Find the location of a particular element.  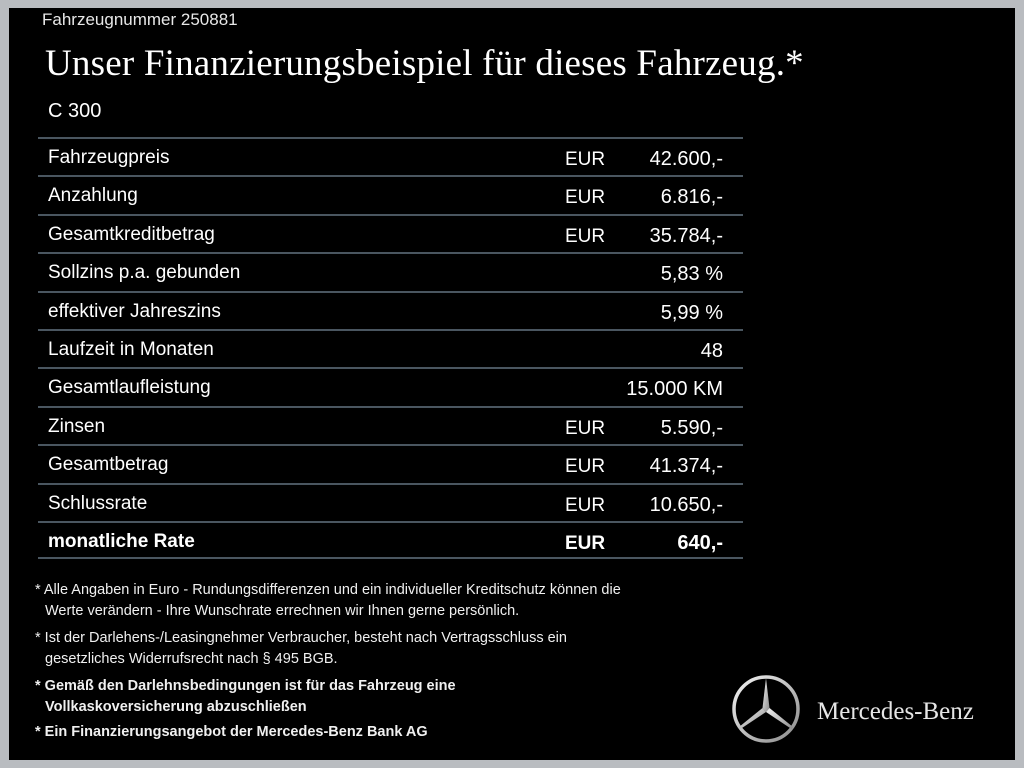

row-label: effektiver Jahreszins is located at coordinates (134, 311).